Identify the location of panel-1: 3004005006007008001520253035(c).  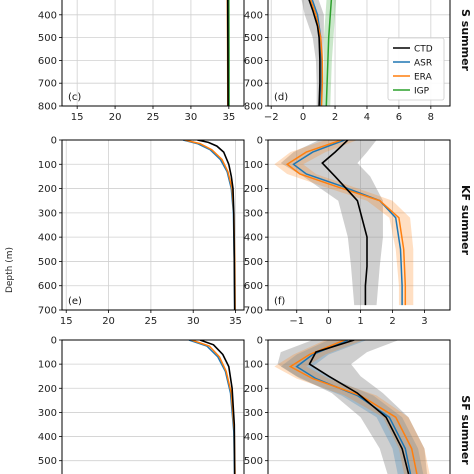
(141, 61).